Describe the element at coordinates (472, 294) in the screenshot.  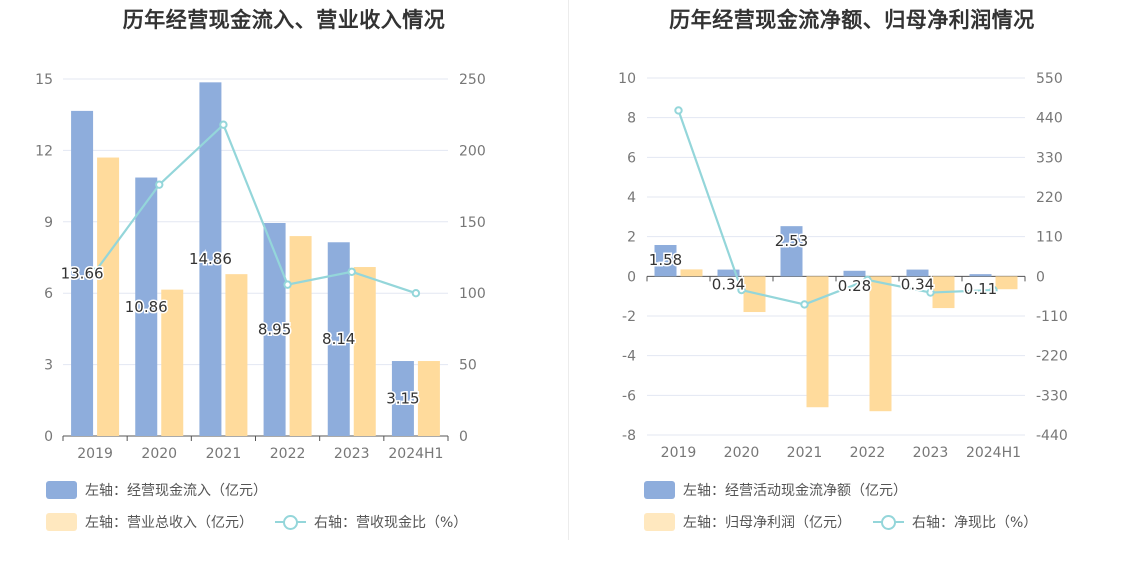
I see `y-right-tick-label: 100` at that location.